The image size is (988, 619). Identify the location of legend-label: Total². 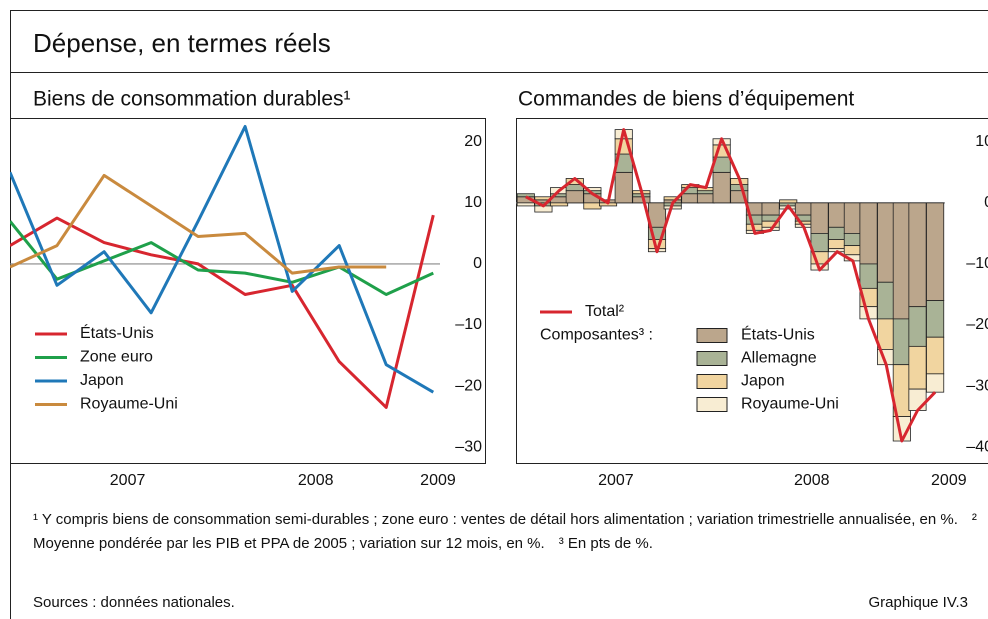
(605, 311).